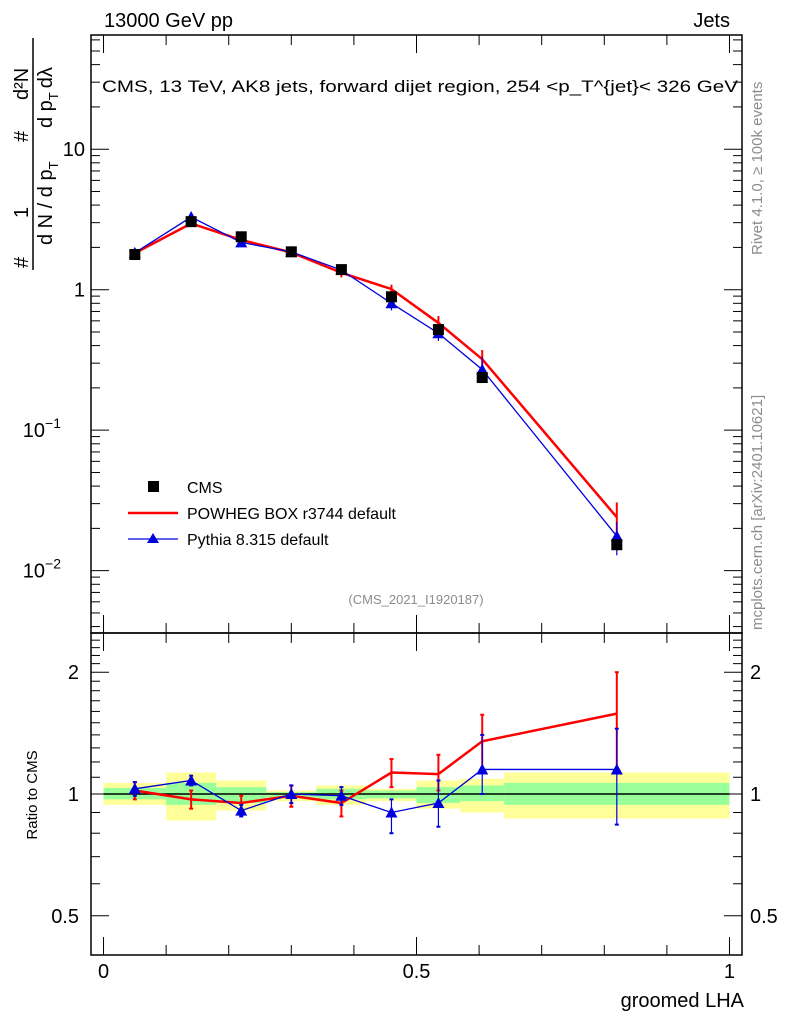 The image size is (786, 1024). I want to click on ylabel-den-a-sub: T, so click(53, 165).